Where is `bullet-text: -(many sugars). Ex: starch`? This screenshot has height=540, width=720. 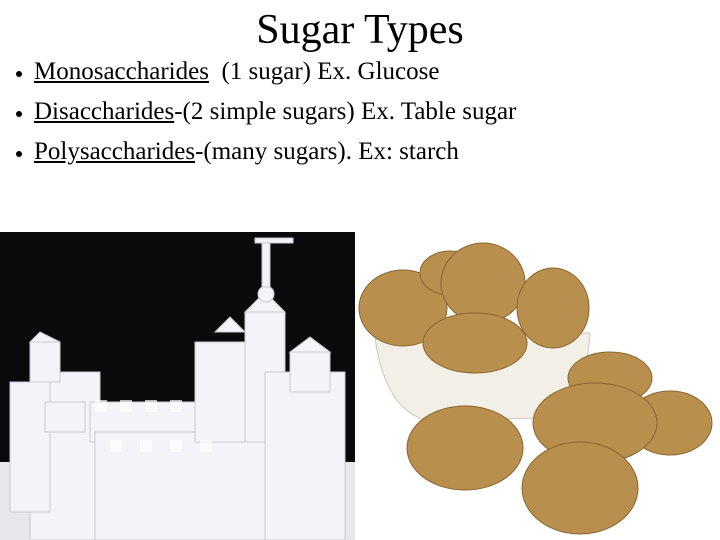 bullet-text: -(many sugars). Ex: starch is located at coordinates (327, 151).